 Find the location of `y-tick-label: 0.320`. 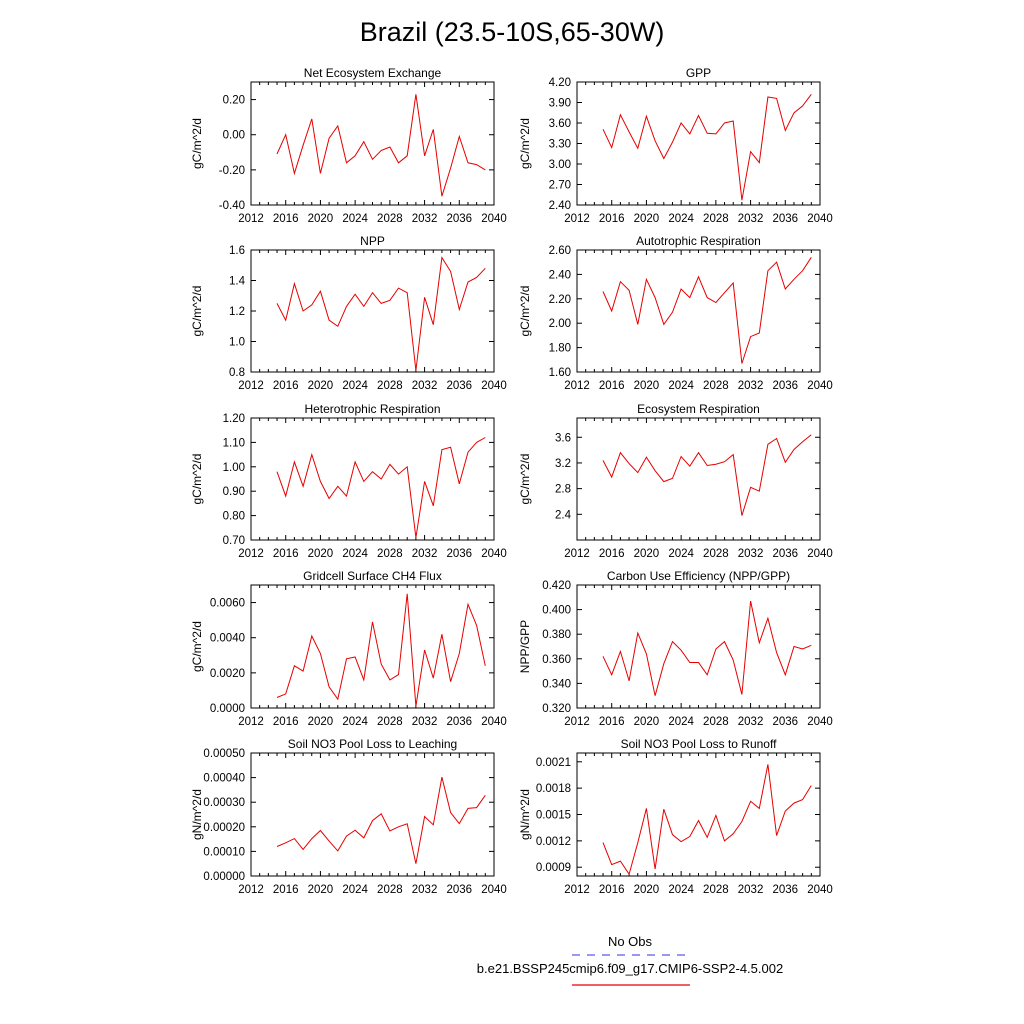

y-tick-label: 0.320 is located at coordinates (556, 709).